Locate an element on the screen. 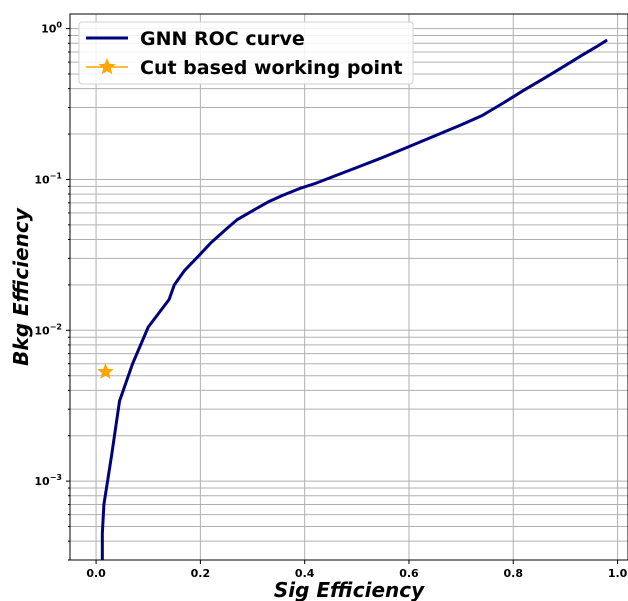  y-tick-label: 10⁻² is located at coordinates (48, 329).